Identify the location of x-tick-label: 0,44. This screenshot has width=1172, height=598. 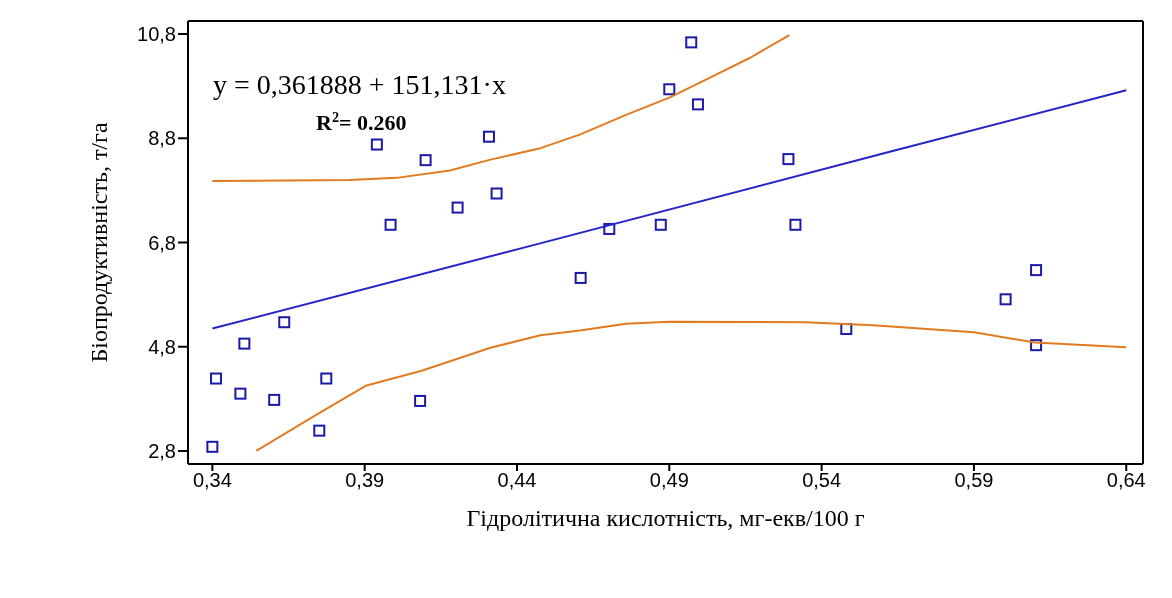
(517, 480).